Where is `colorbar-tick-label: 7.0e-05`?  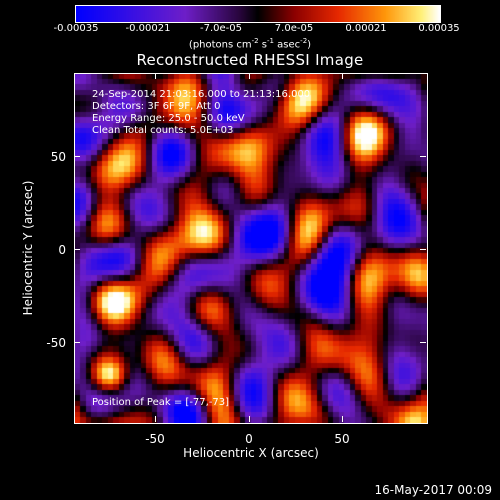 colorbar-tick-label: 7.0e-05 is located at coordinates (294, 28).